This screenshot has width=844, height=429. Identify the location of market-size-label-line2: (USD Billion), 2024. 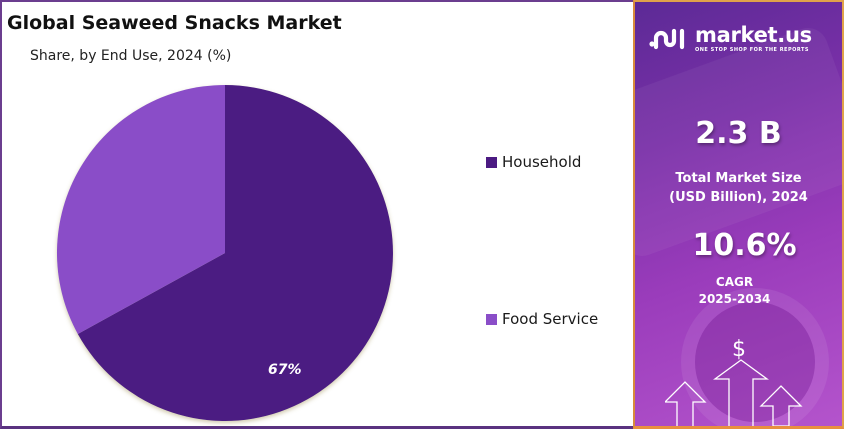
(738, 197).